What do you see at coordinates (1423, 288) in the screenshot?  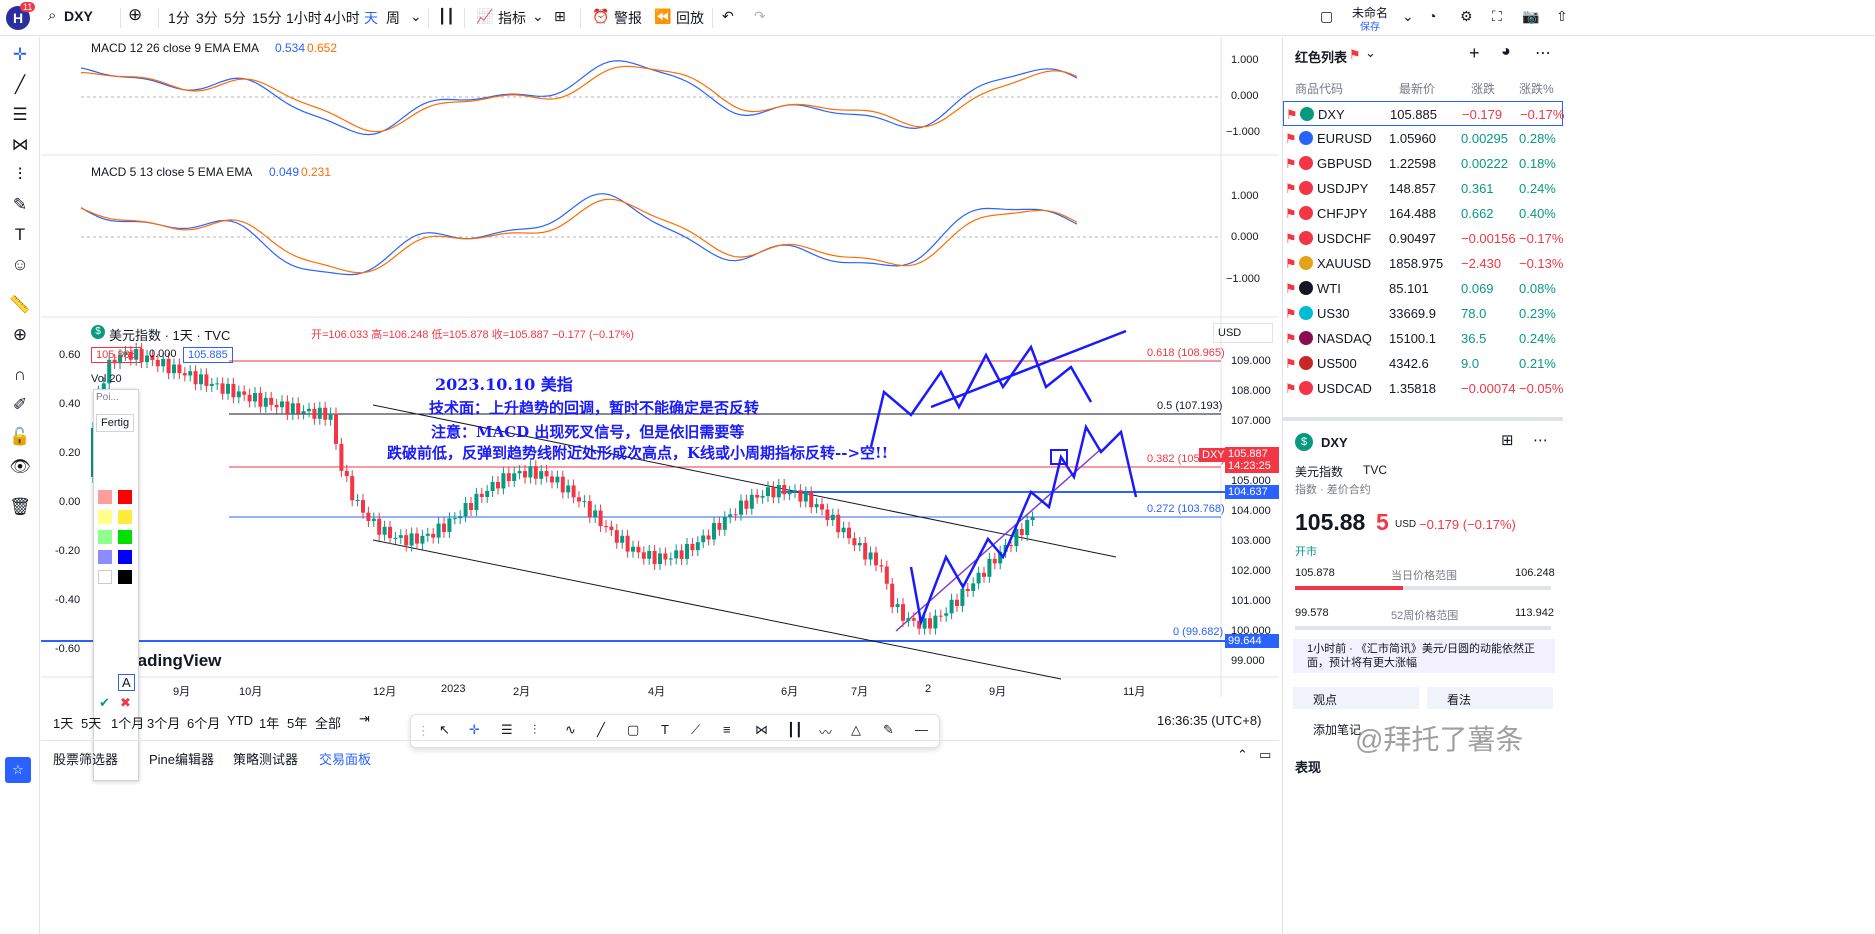 I see `watchlist-row: ⚑ WTI 85.101 0.069 0.08%` at bounding box center [1423, 288].